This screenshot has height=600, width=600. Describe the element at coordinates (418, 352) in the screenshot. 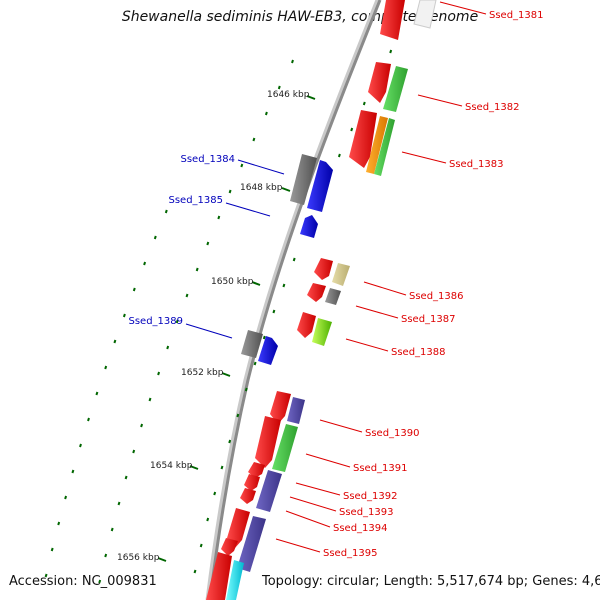

I see `gene-label: Ssed_1388` at that location.